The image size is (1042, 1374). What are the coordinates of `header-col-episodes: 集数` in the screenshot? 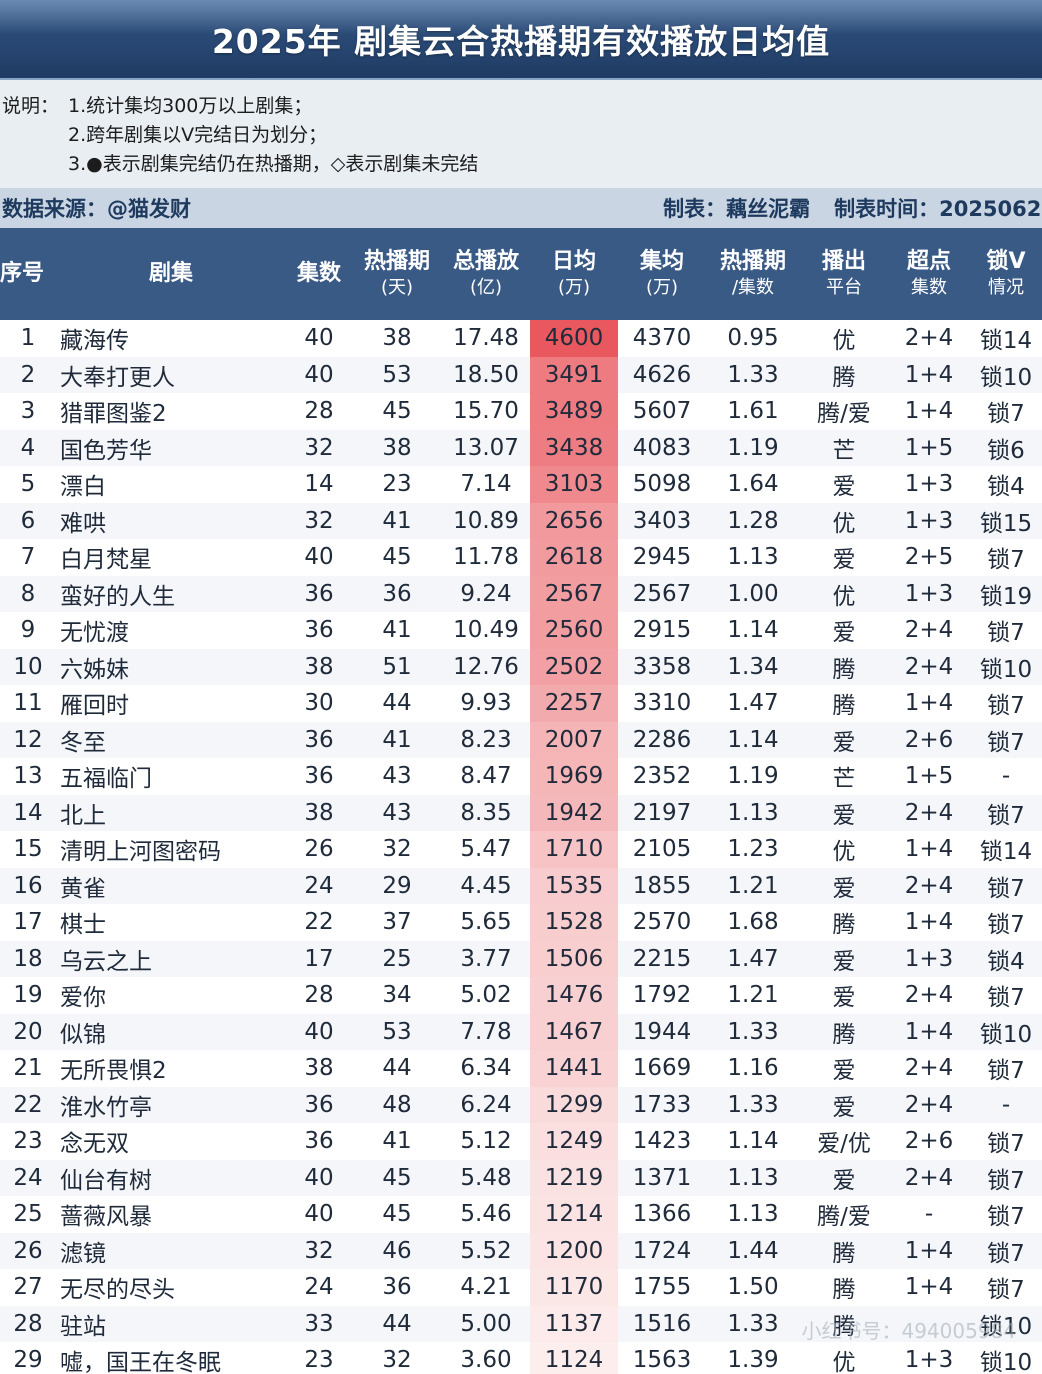 It's located at (319, 274).